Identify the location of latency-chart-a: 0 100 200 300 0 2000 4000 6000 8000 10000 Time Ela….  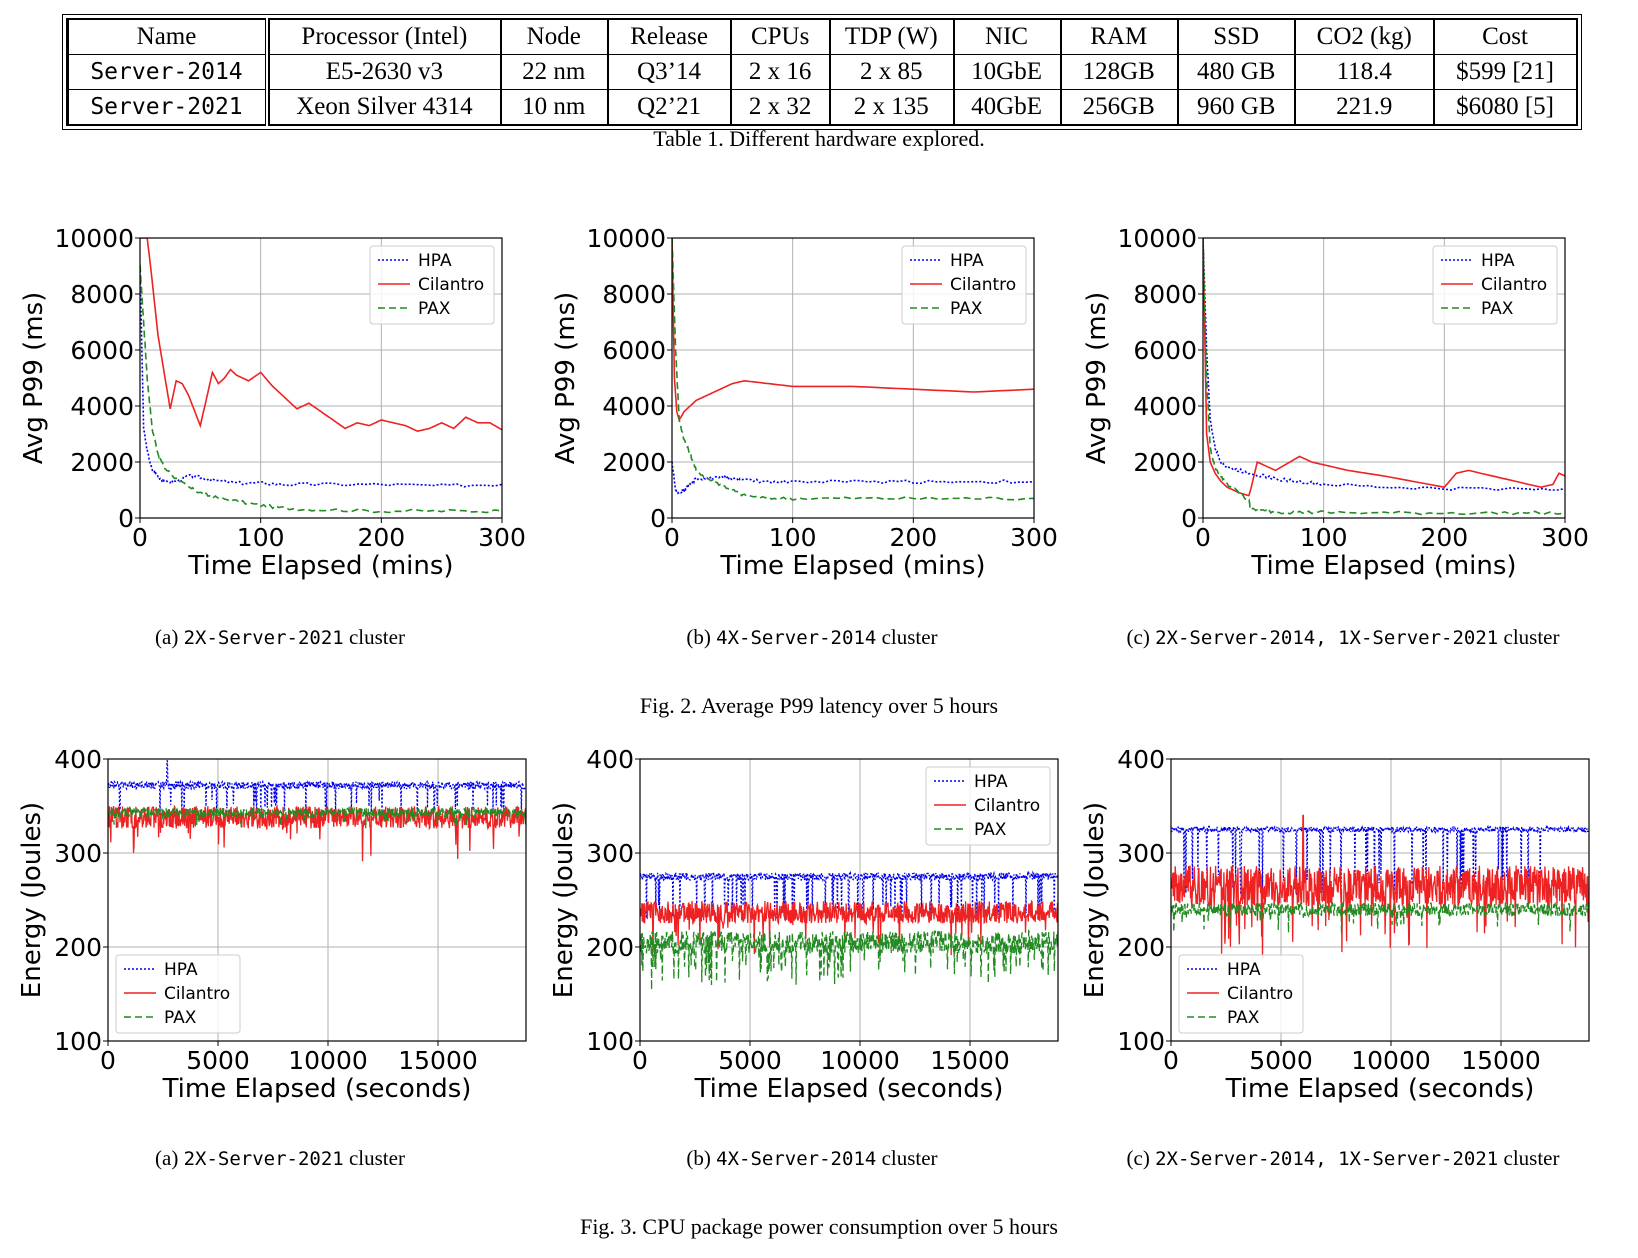
(272, 402).